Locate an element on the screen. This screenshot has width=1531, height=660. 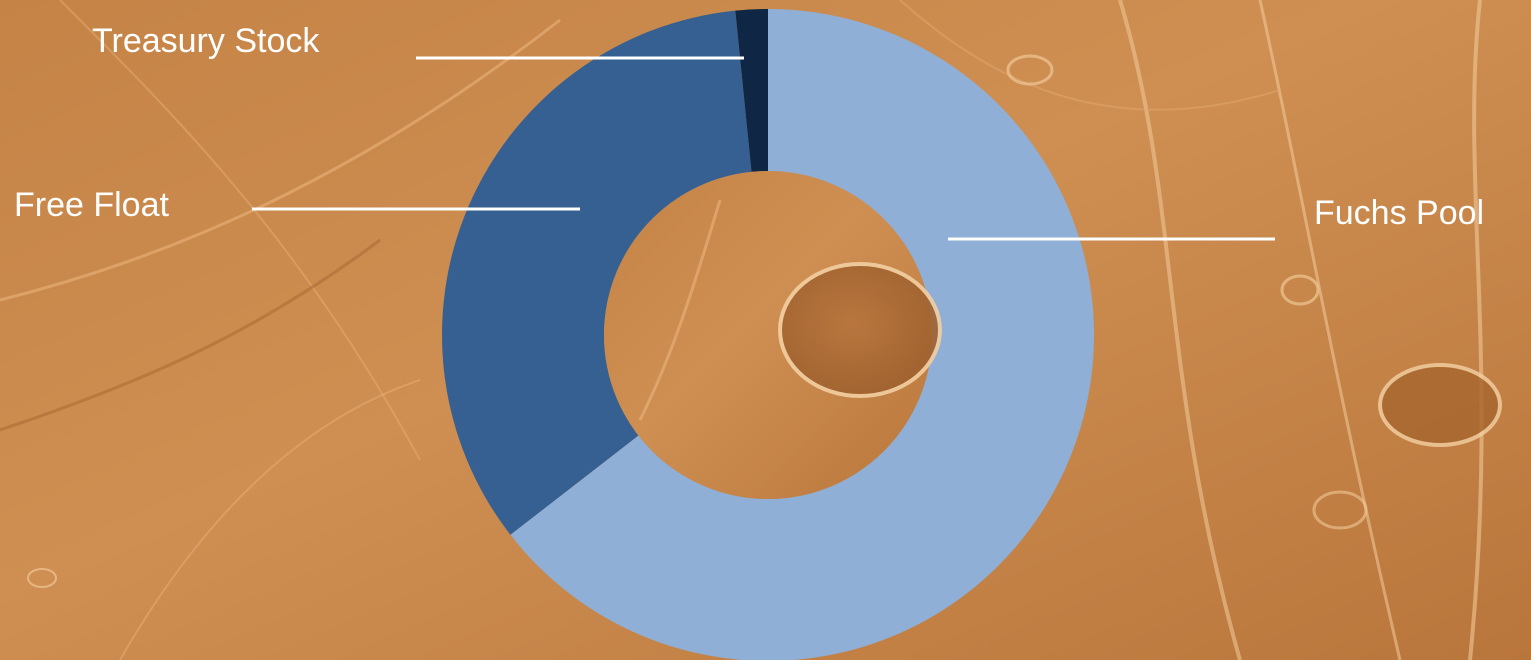
slice-label-treasury-stock: Treasury Stock is located at coordinates (206, 41).